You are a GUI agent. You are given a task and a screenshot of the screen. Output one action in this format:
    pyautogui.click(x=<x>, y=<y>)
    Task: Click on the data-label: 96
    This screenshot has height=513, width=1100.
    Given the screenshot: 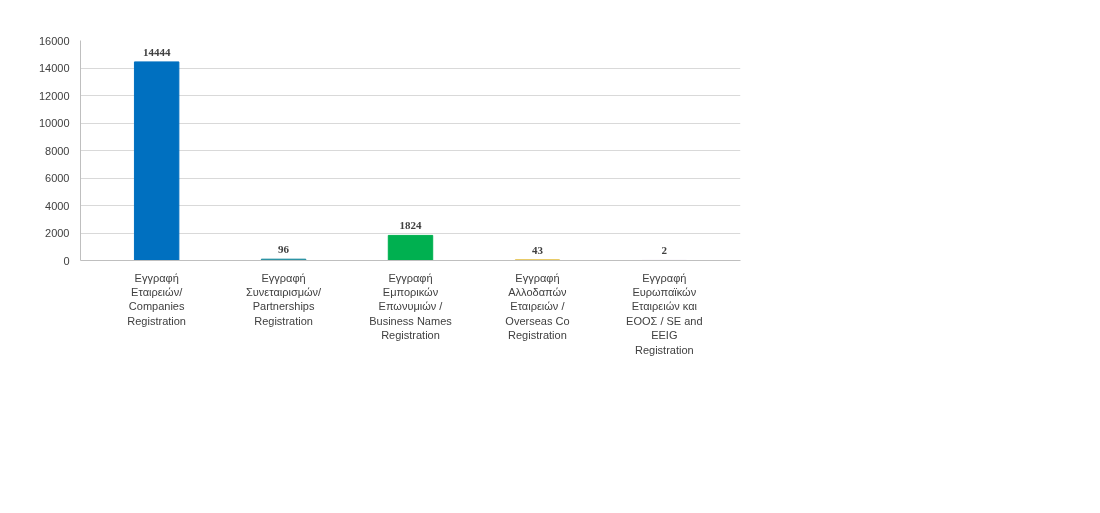 What is the action you would take?
    pyautogui.click(x=284, y=249)
    